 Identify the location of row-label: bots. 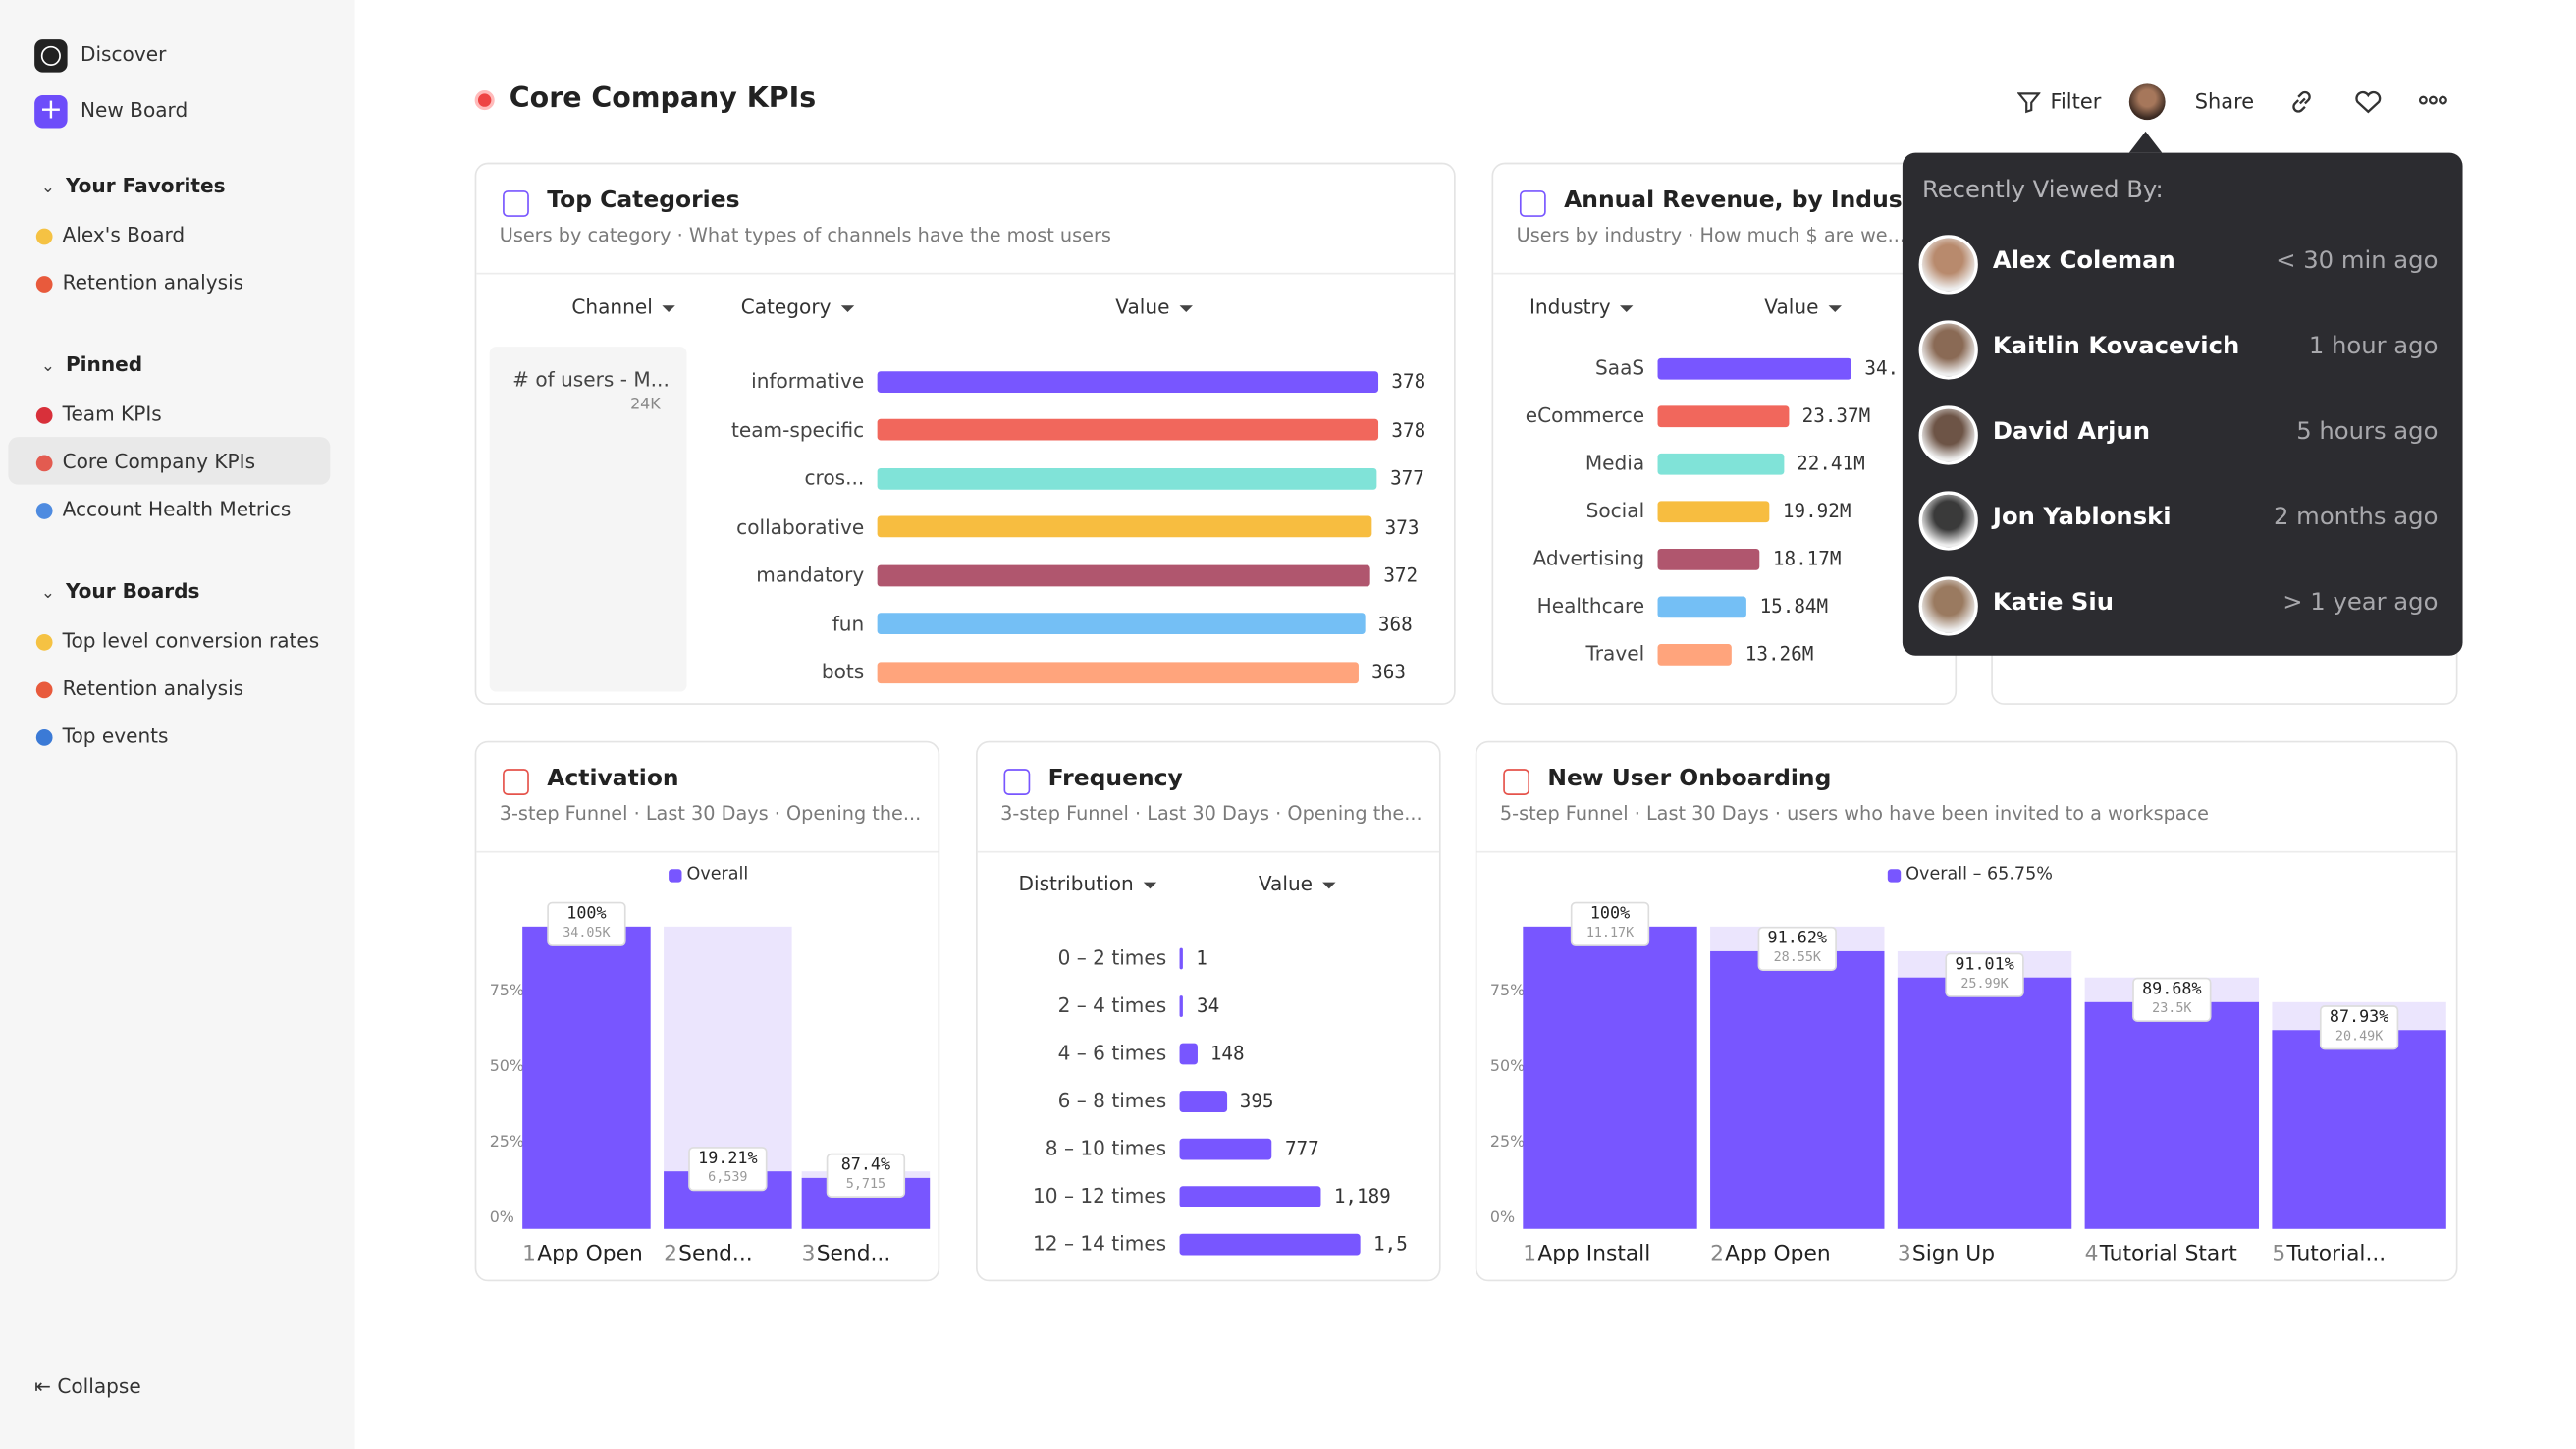
(843, 672).